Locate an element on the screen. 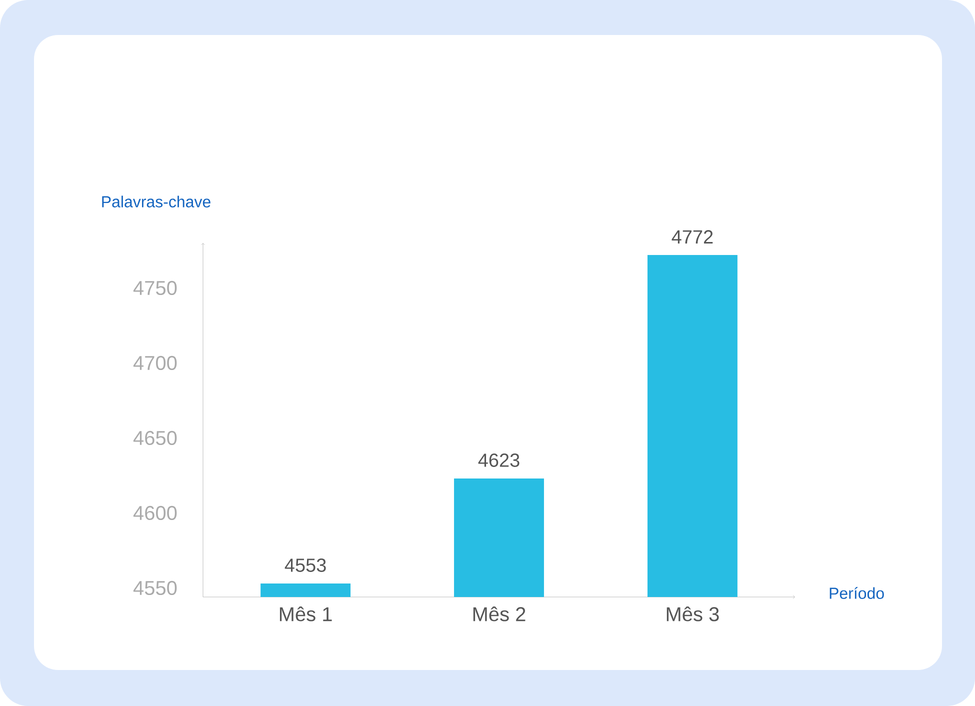 The height and width of the screenshot is (706, 975). data-label: 4623 is located at coordinates (499, 460).